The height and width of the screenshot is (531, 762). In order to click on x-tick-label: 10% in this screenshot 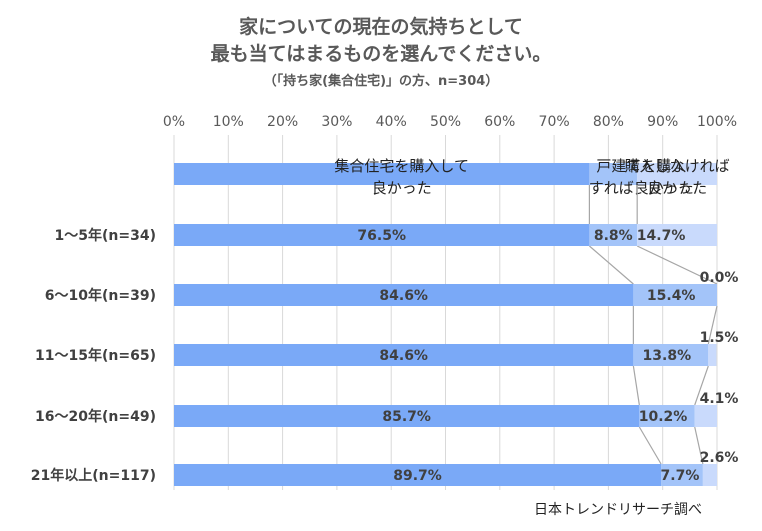, I will do `click(228, 122)`.